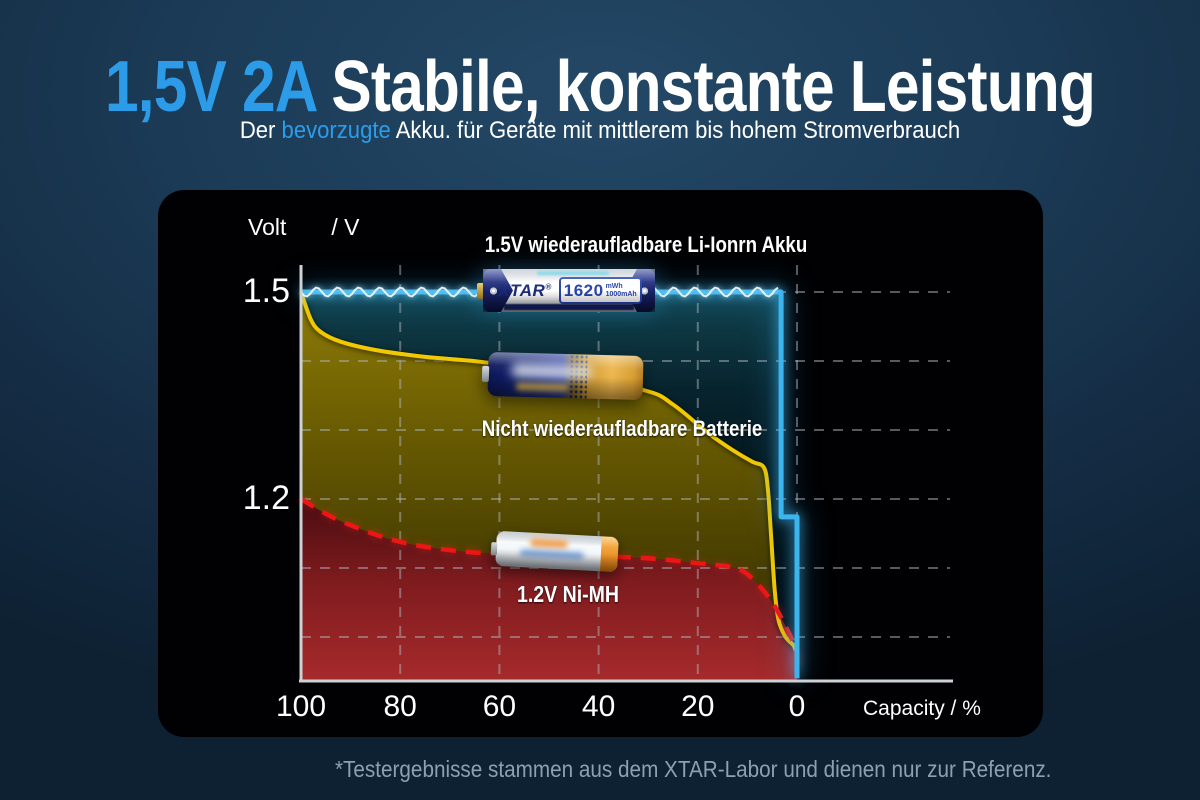 Image resolution: width=1200 pixels, height=800 pixels. What do you see at coordinates (797, 706) in the screenshot?
I see `x-tick-label: 0` at bounding box center [797, 706].